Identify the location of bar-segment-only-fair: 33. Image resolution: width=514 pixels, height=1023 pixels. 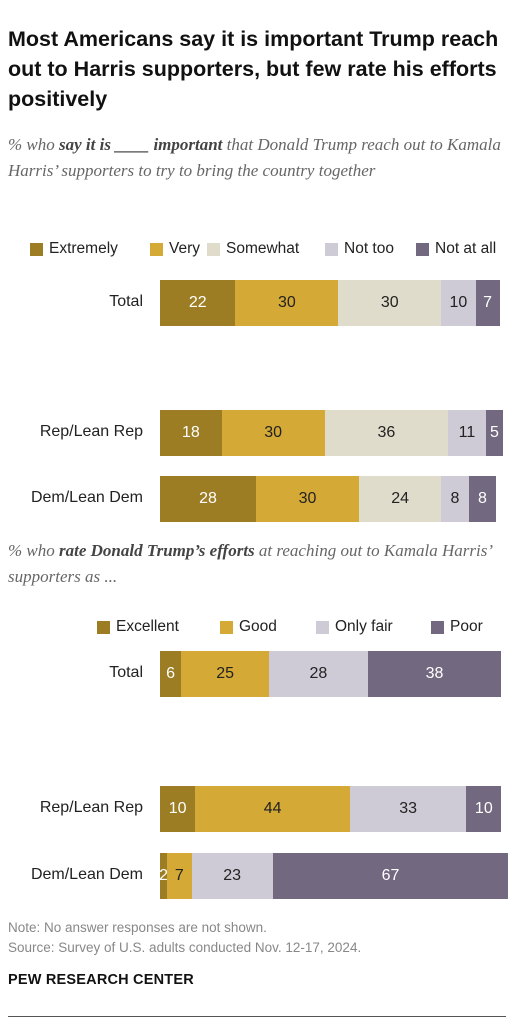
(408, 809).